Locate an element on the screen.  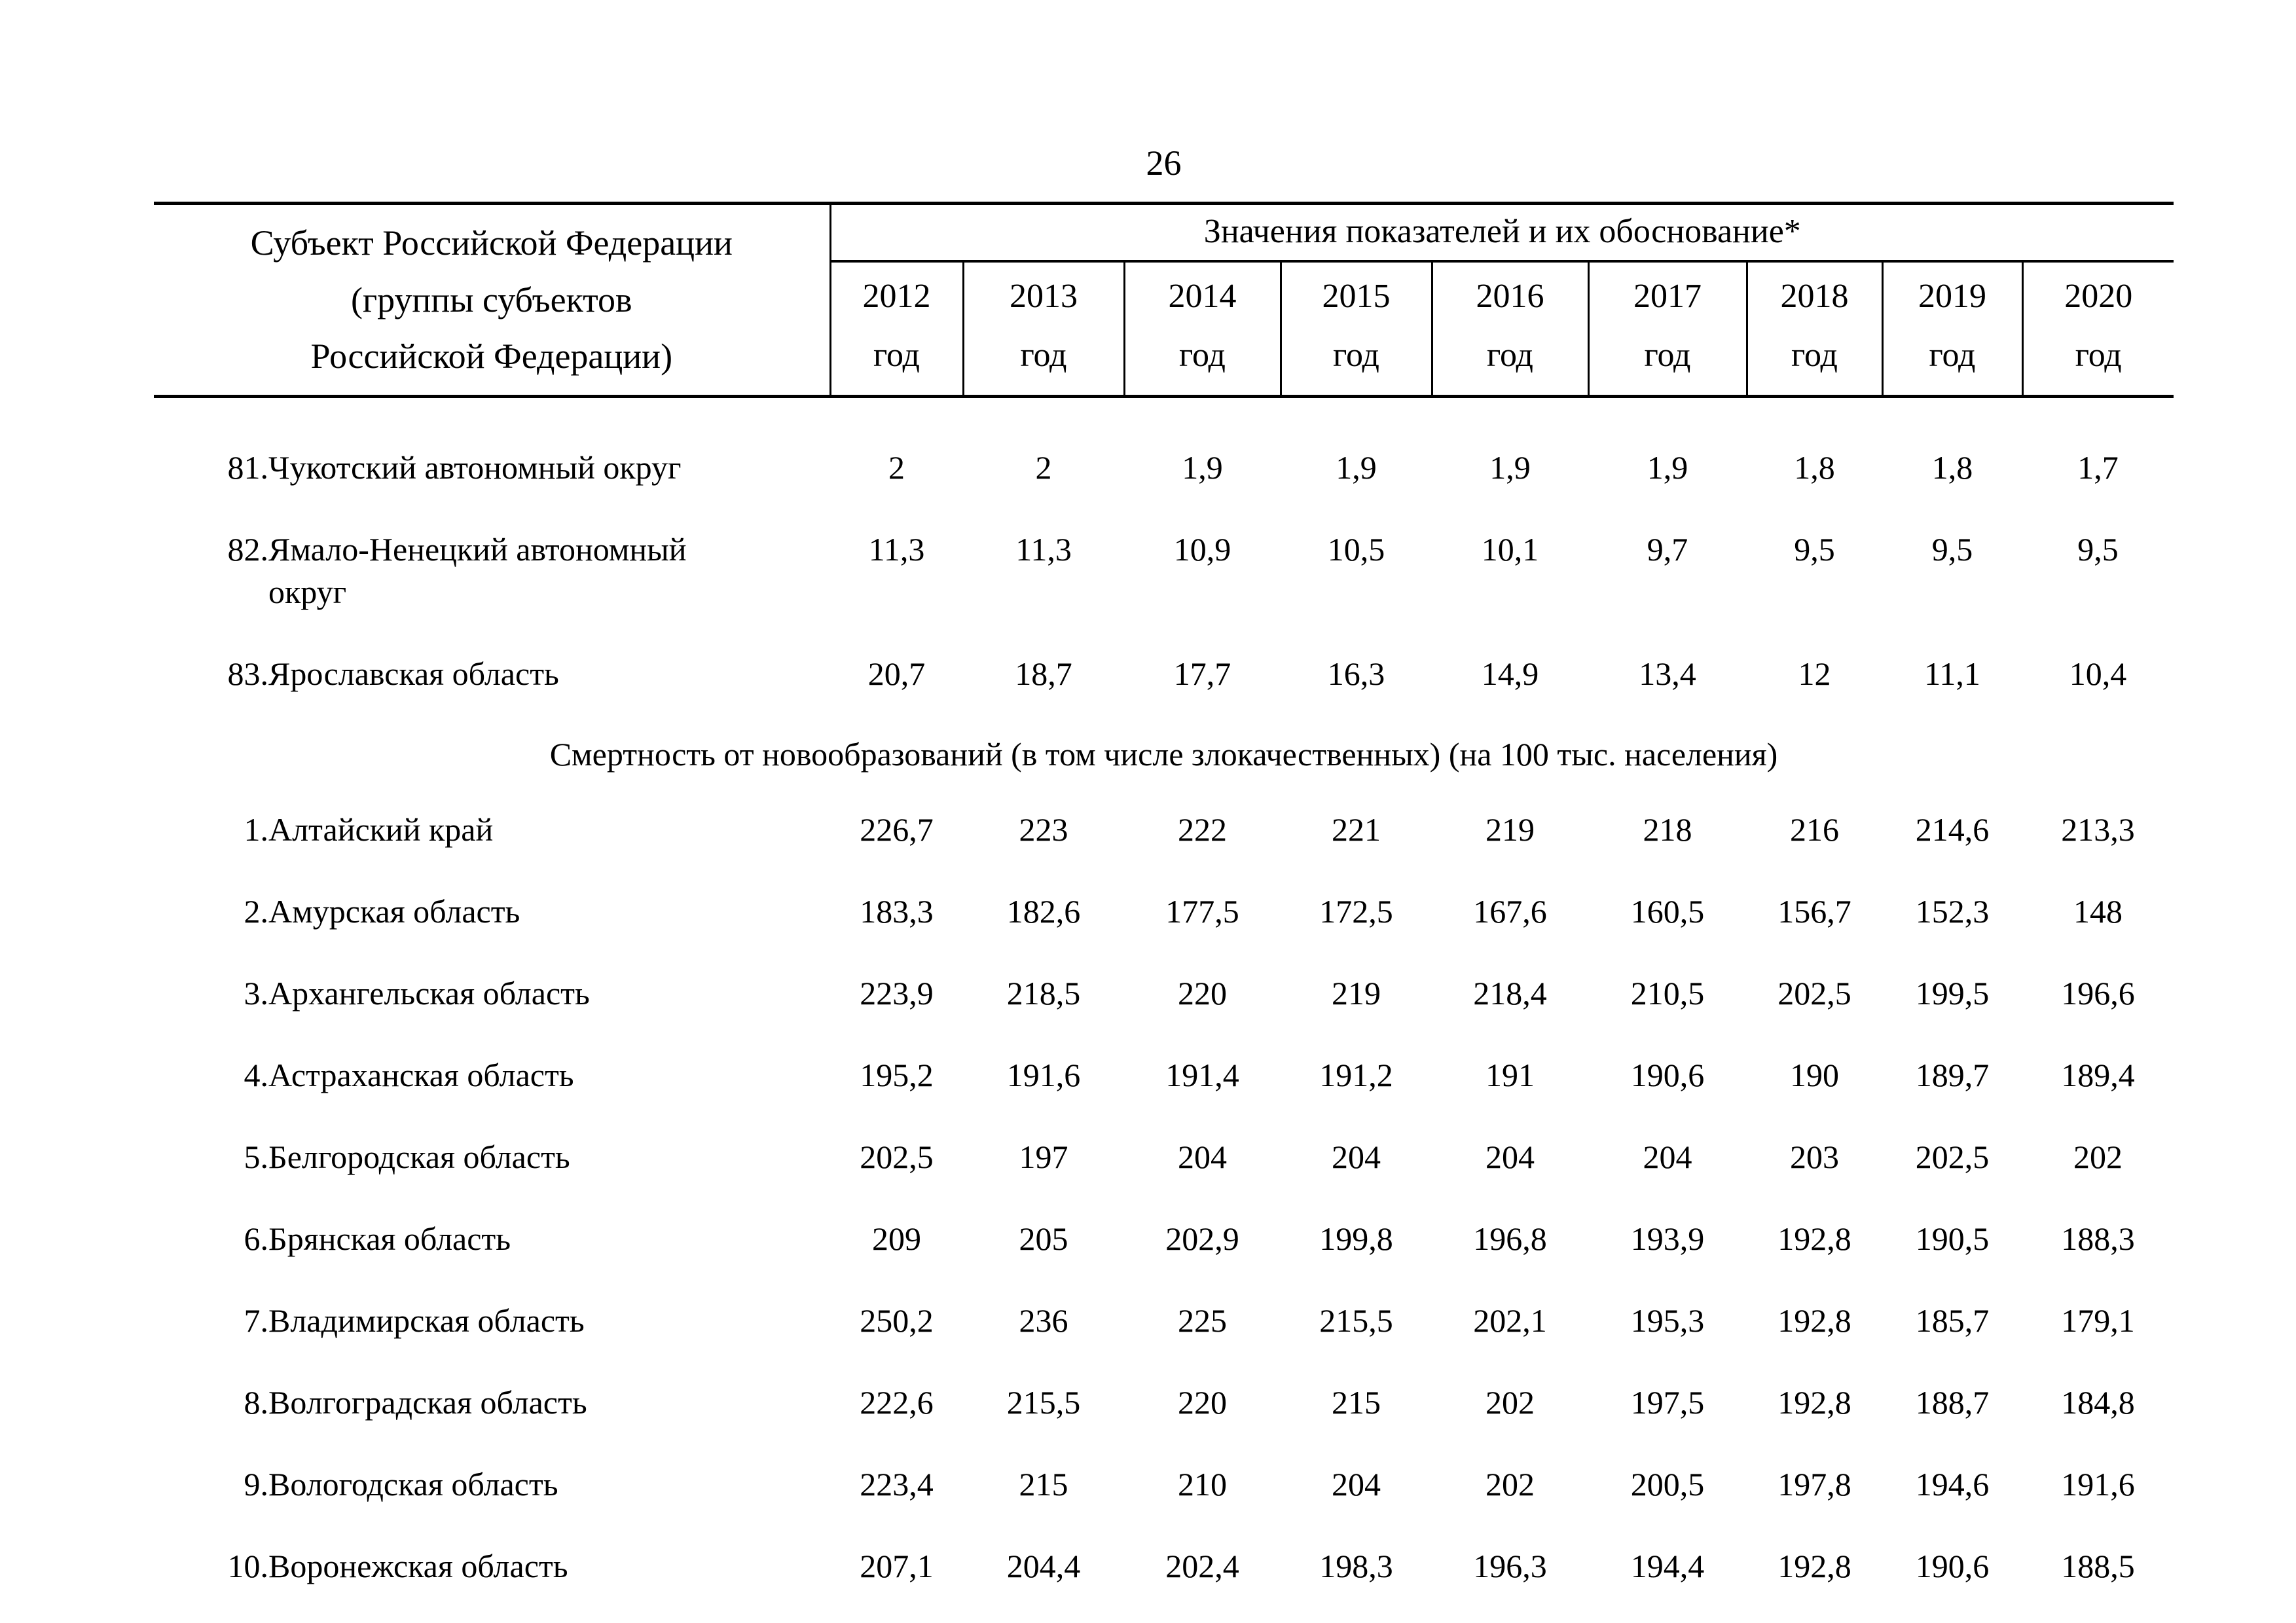
value-cell: 10,1 is located at coordinates (1510, 549).